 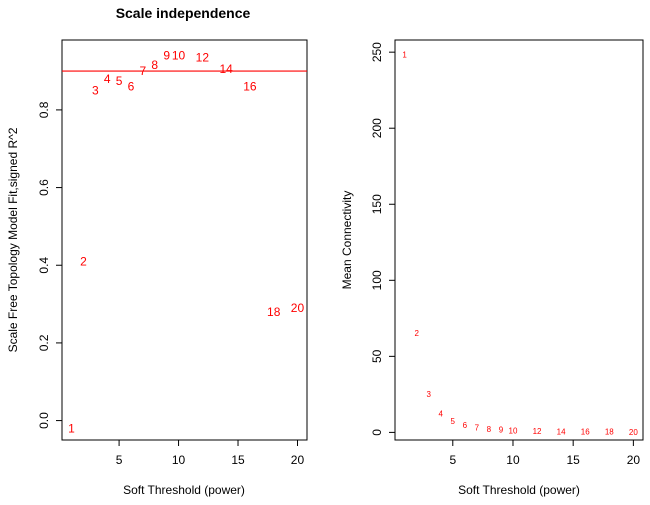 What do you see at coordinates (13, 239) in the screenshot?
I see `y-axis-title-left: Scale Free Topology Model Fit,signed R^2` at bounding box center [13, 239].